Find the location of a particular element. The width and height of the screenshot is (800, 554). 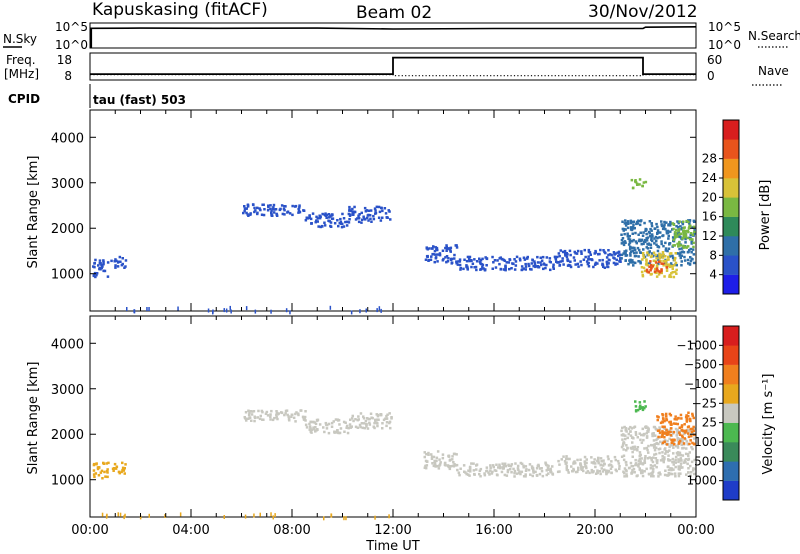

noise-left-tick-top: 10^5 is located at coordinates (71, 27).